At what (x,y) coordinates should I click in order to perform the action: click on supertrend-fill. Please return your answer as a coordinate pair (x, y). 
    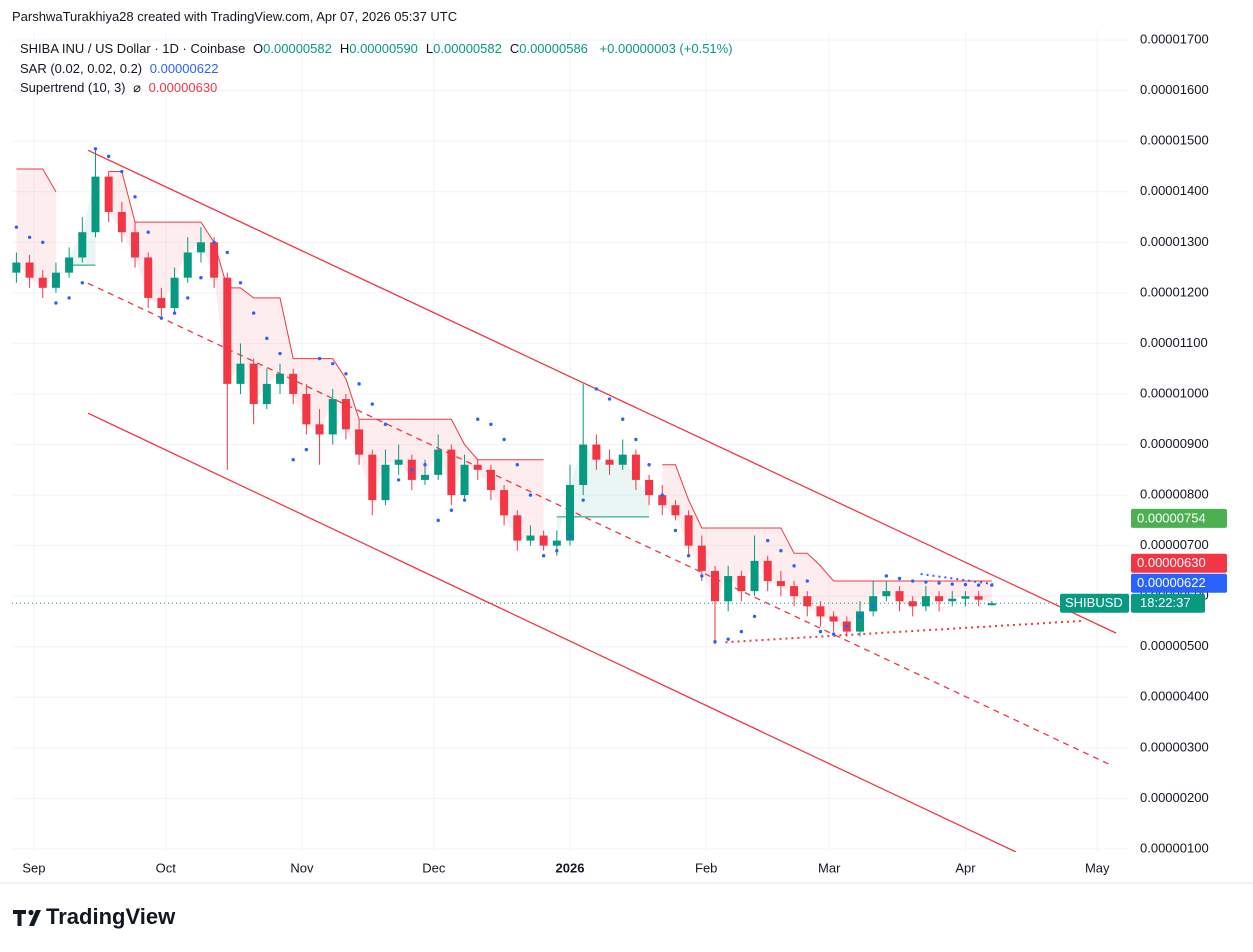
    Looking at the image, I should click on (827, 548).